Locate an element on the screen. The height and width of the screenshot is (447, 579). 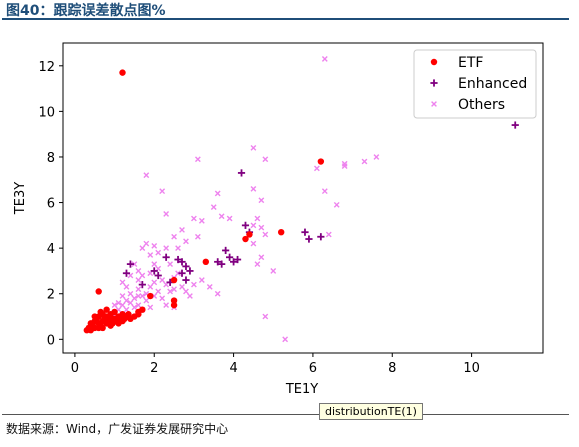
source-note: 数据来源：Wind，广发证券发展研究中心 is located at coordinates (117, 429).